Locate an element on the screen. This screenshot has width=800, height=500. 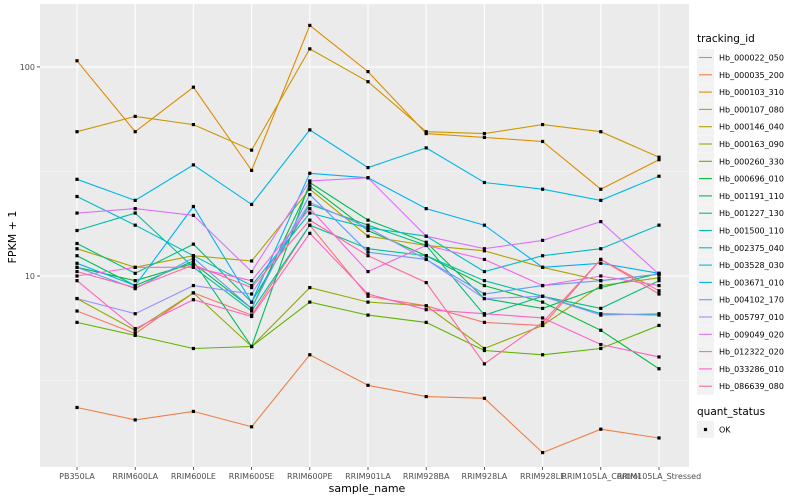
x-axis-title: sample_name is located at coordinates (367, 488).